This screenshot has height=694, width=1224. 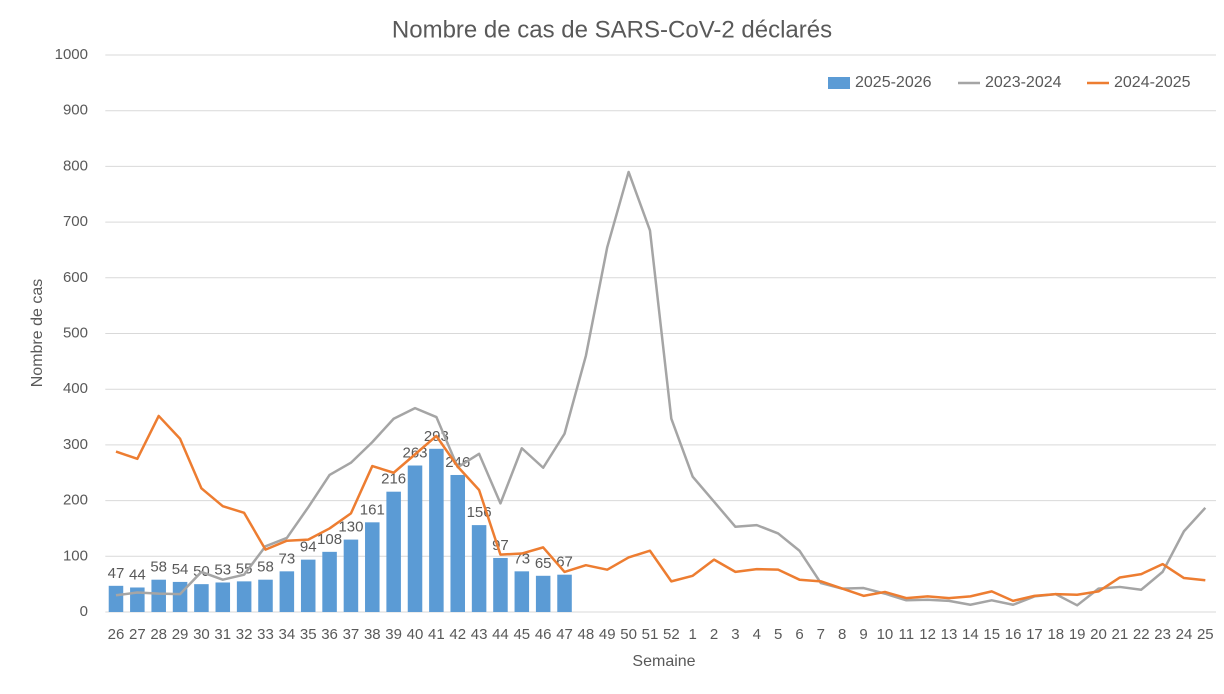 What do you see at coordinates (75, 555) in the screenshot?
I see `y-tick-label: 100` at bounding box center [75, 555].